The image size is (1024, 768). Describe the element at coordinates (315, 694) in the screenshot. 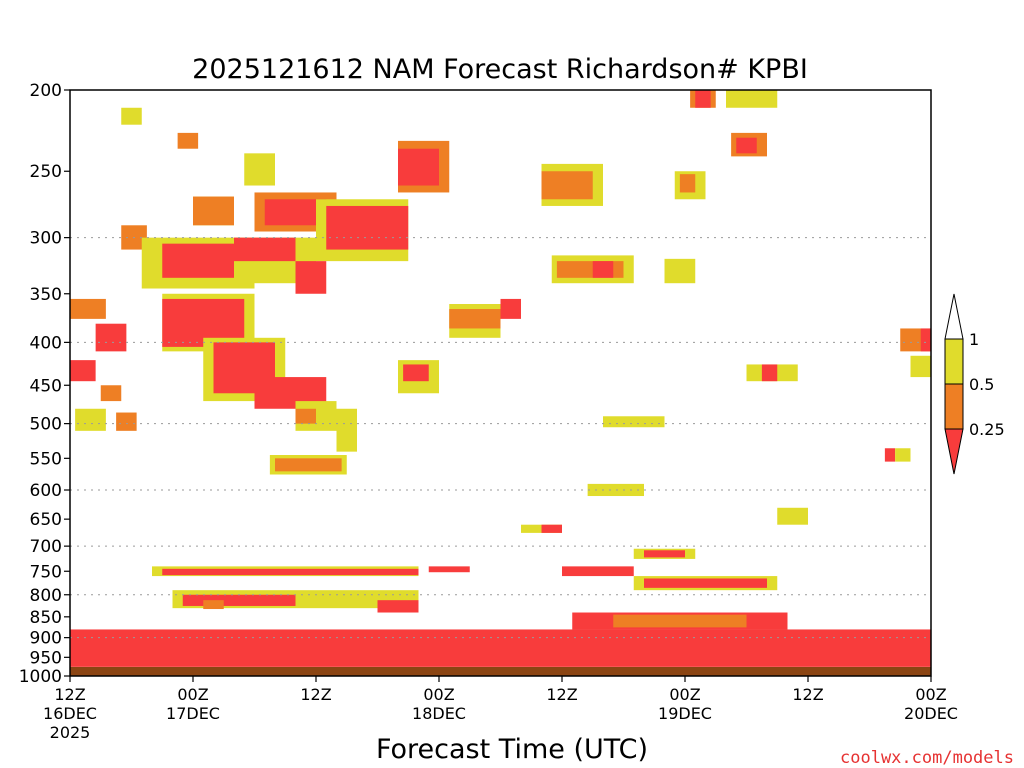

I see `x-tick-label-24-1: 12Z` at that location.